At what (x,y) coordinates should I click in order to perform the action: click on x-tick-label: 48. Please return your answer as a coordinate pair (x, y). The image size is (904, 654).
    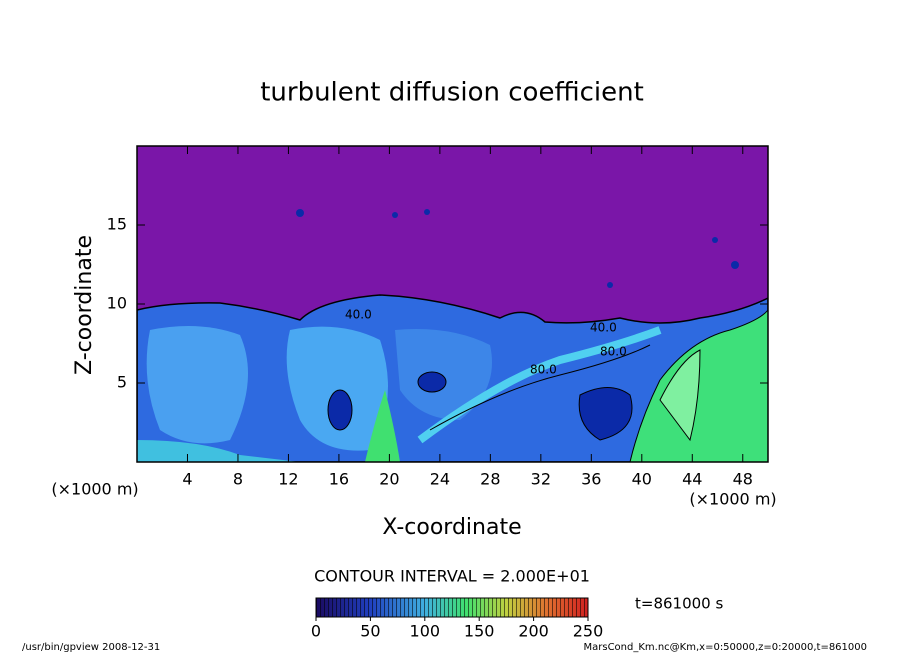
    Looking at the image, I should click on (743, 479).